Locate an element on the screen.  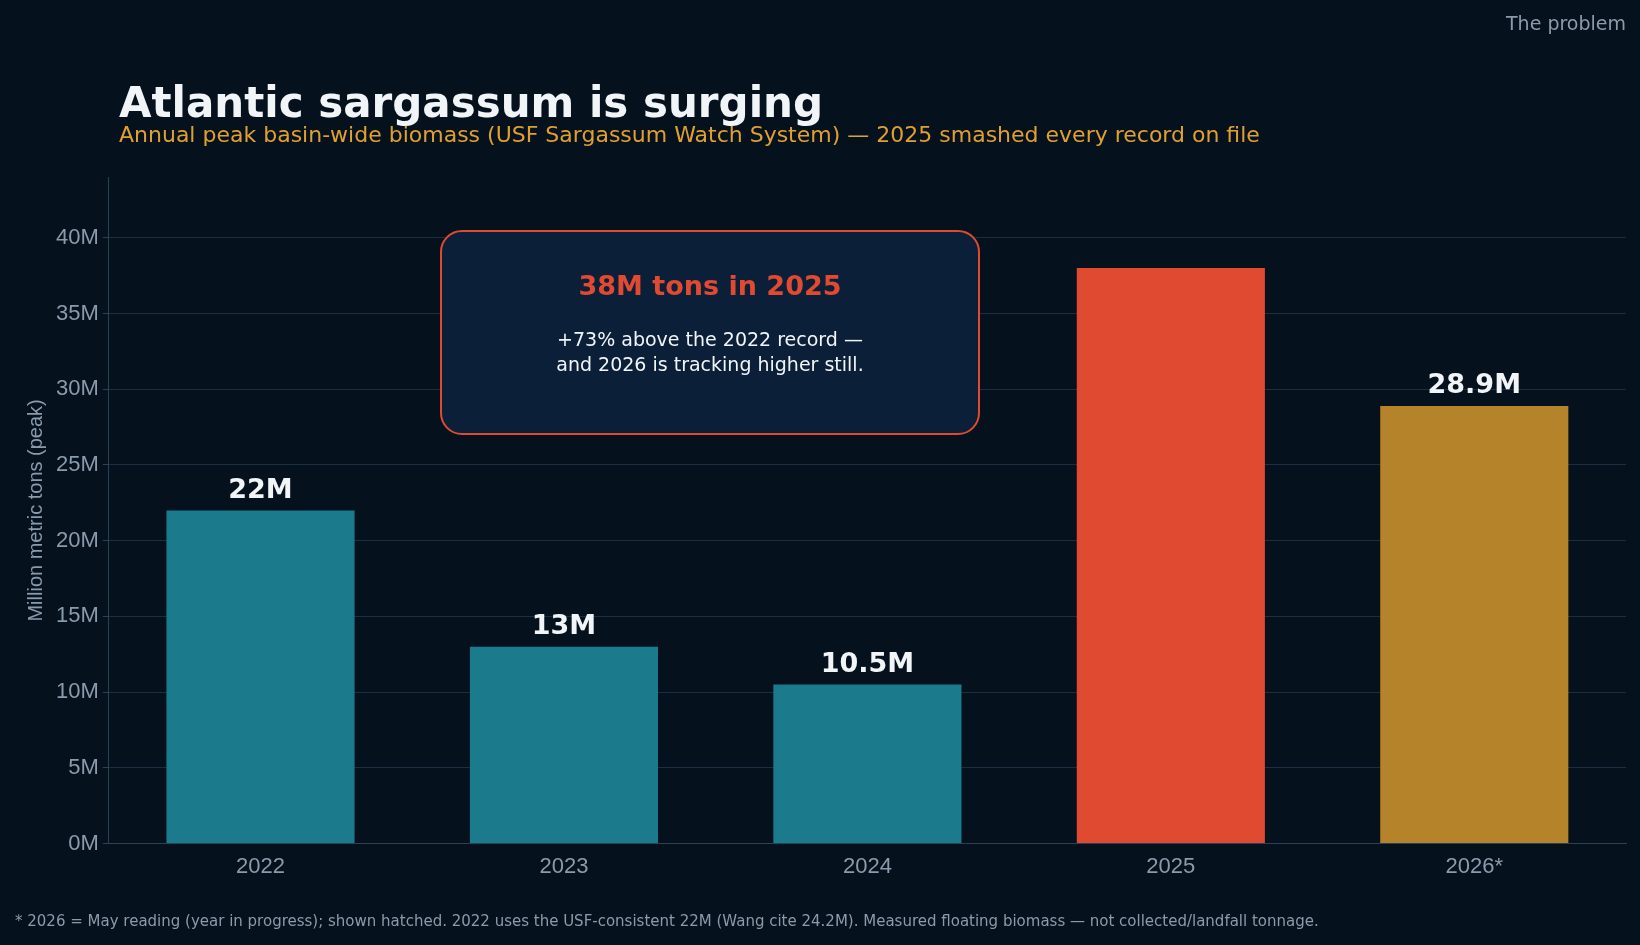
x-tick-label: 2022 is located at coordinates (260, 865).